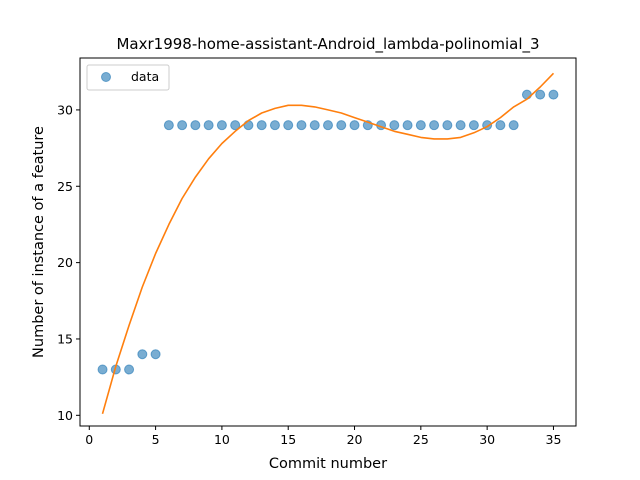 This screenshot has height=480, width=640. What do you see at coordinates (89, 439) in the screenshot?
I see `x-tick-label: 0` at bounding box center [89, 439].